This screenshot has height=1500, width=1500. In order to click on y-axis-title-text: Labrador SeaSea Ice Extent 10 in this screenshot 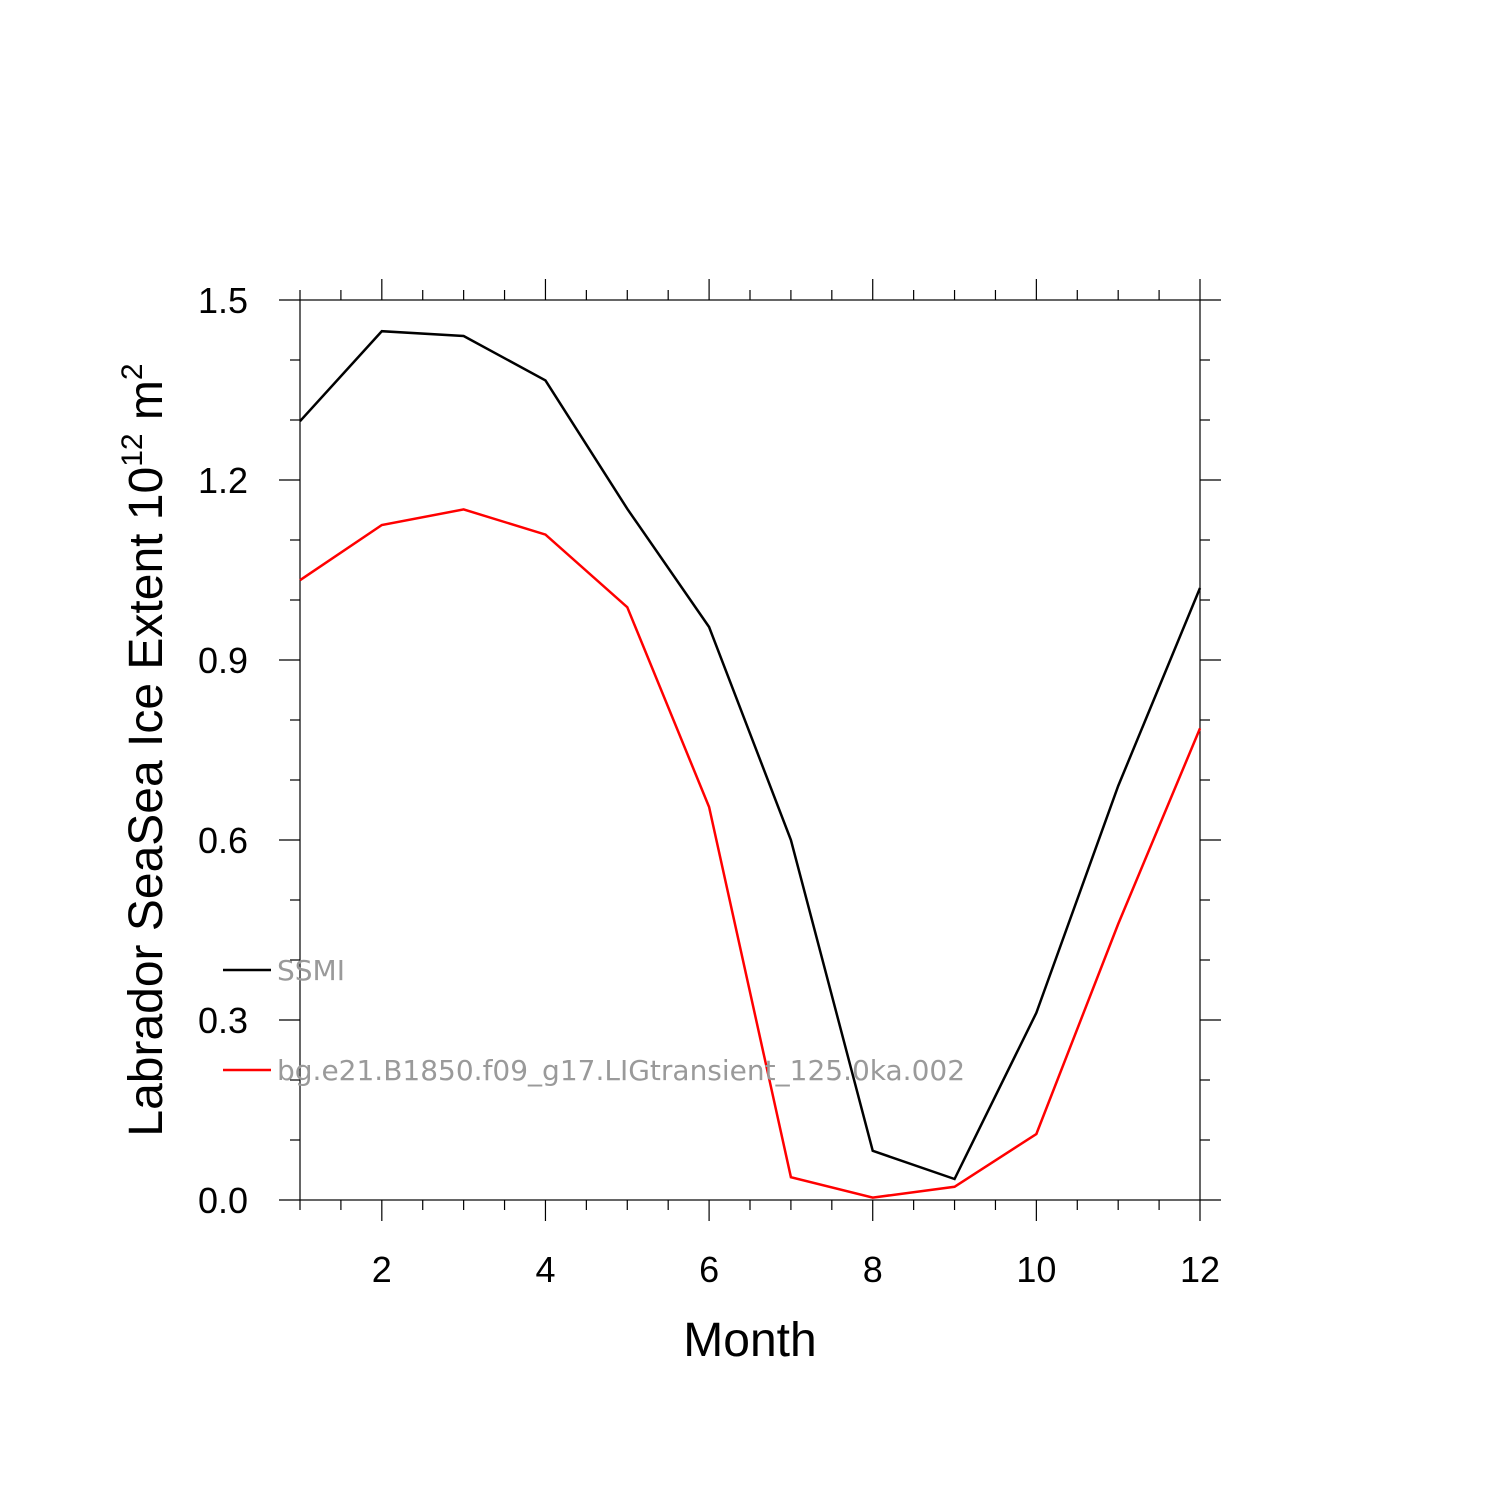, I will do `click(146, 802)`.